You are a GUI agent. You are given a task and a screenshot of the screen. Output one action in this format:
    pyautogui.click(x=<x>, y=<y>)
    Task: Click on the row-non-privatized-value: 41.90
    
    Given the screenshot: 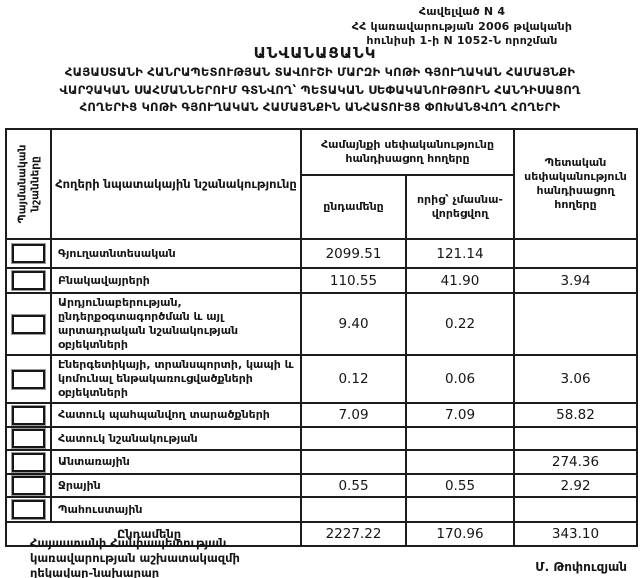 What is the action you would take?
    pyautogui.click(x=460, y=280)
    